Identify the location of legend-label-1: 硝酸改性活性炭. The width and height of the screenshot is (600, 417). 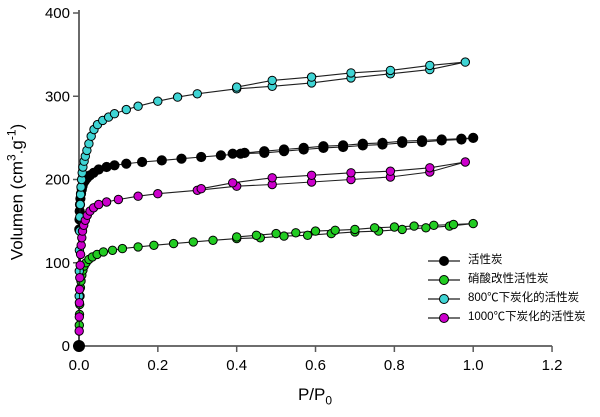
(508, 278).